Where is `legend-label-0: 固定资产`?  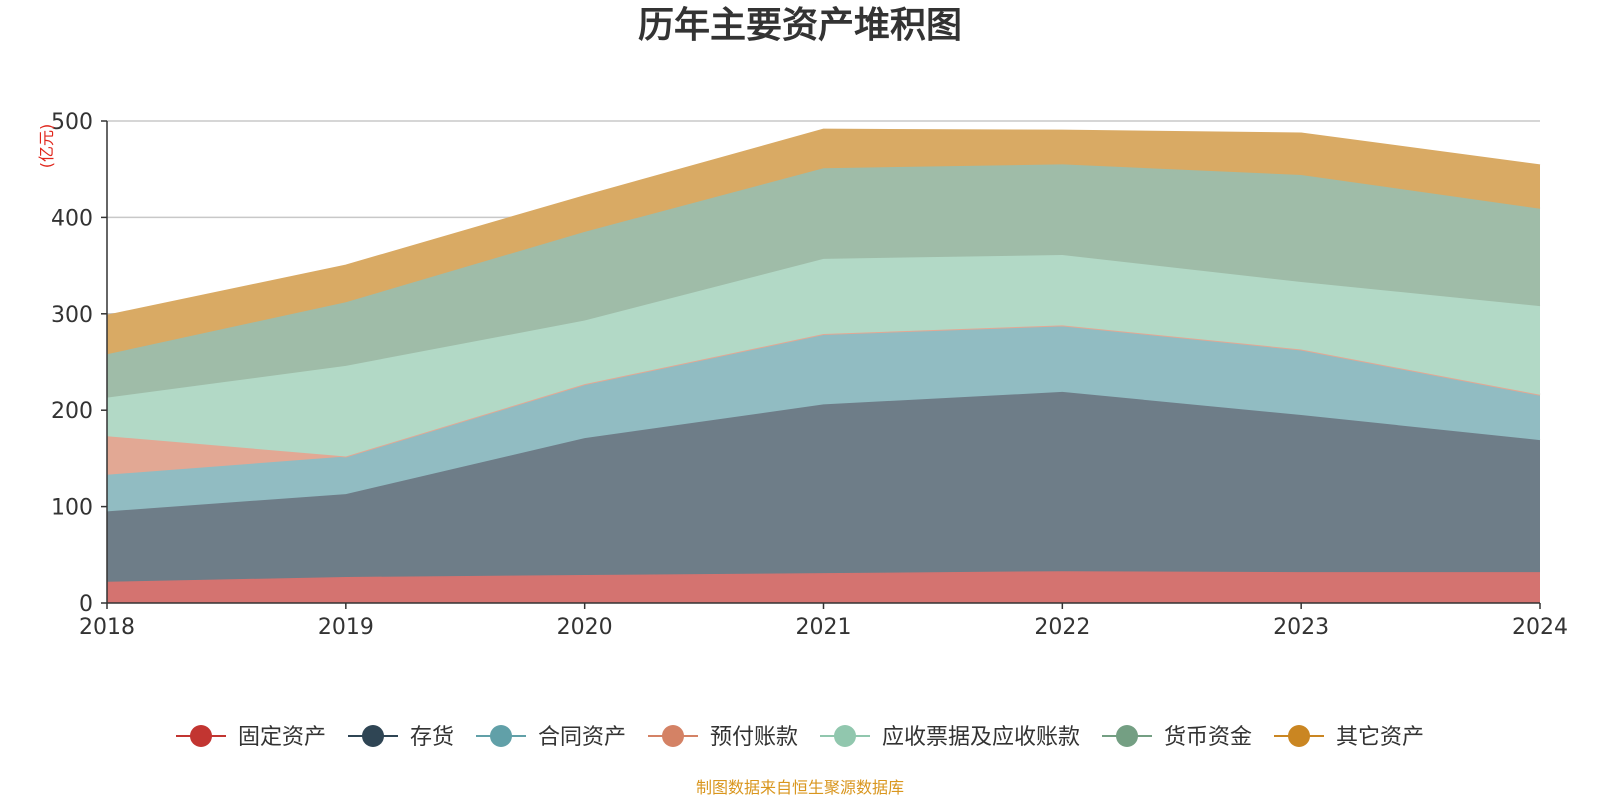 legend-label-0: 固定资产 is located at coordinates (282, 737).